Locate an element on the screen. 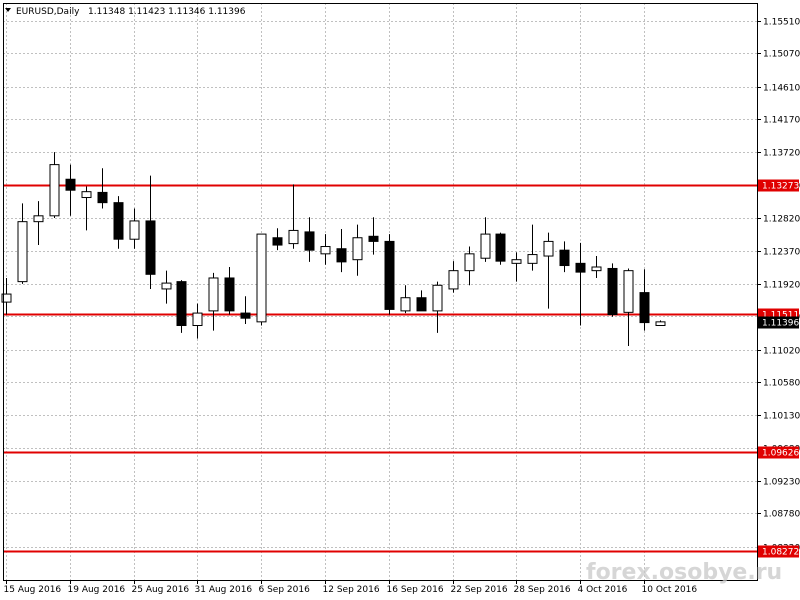 Image resolution: width=800 pixels, height=600 pixels. x-tick-label: 25 Aug 2016 is located at coordinates (161, 590).